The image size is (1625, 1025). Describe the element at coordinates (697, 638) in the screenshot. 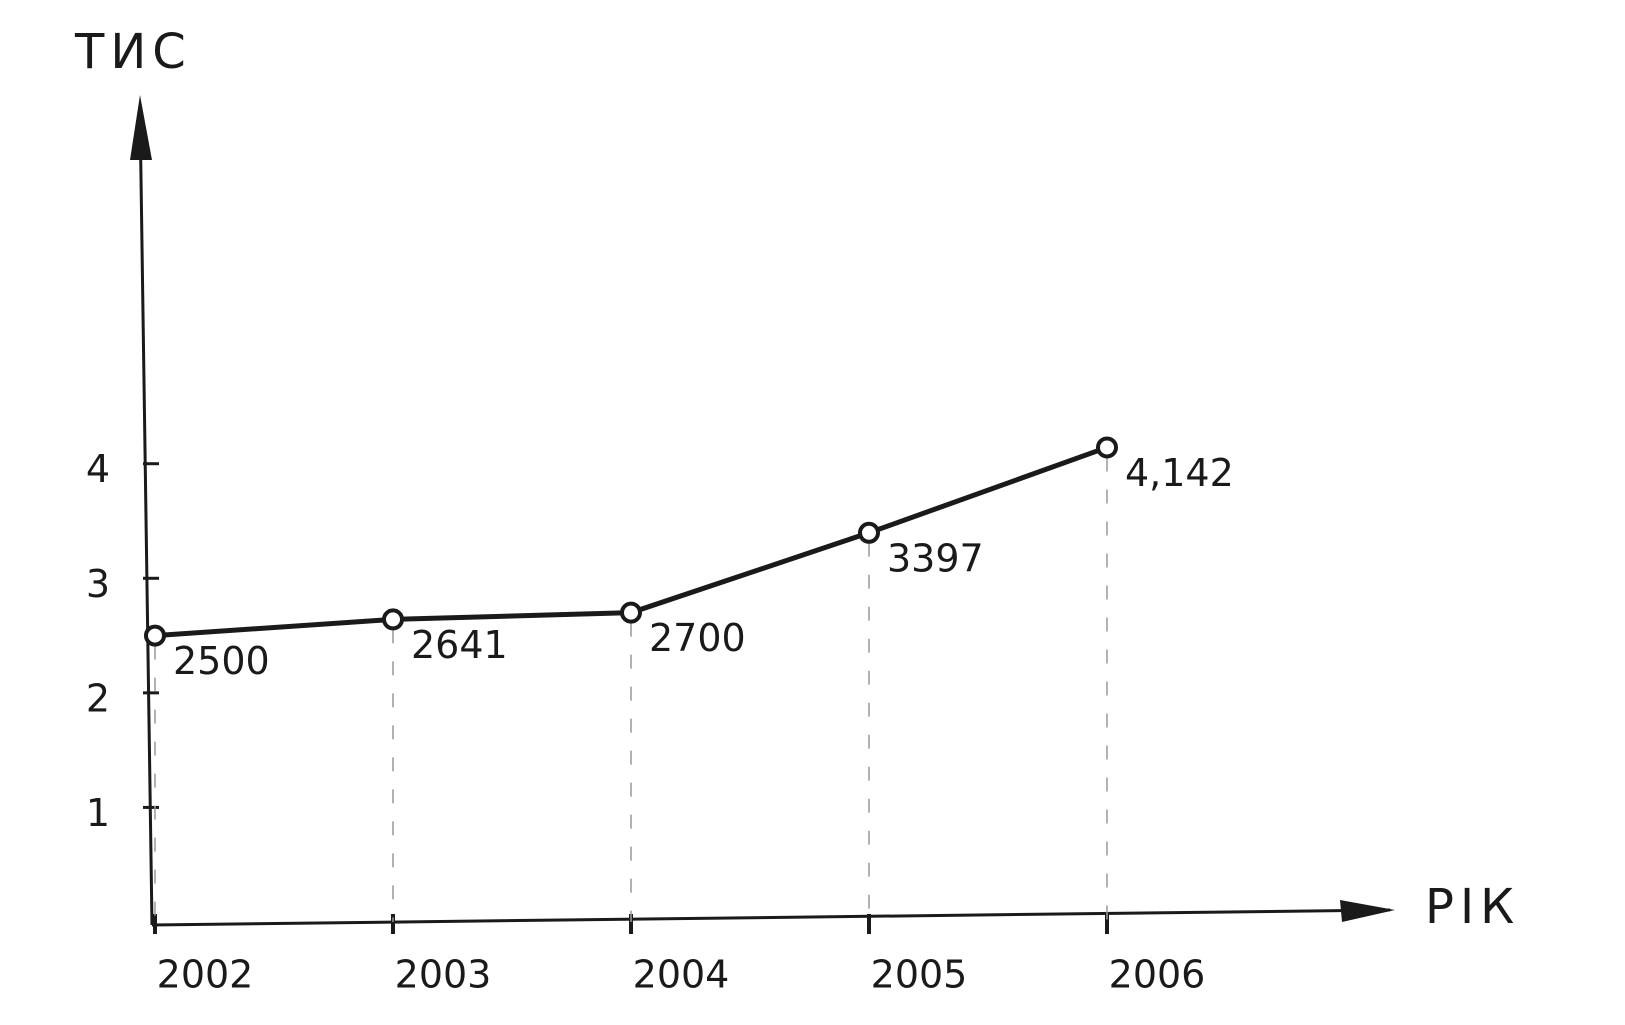

I see `value-label: 2700` at that location.